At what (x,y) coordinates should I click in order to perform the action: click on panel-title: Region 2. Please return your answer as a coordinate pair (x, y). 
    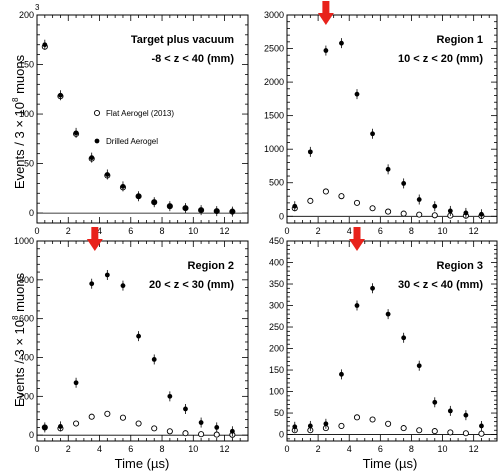
    Looking at the image, I should click on (211, 266).